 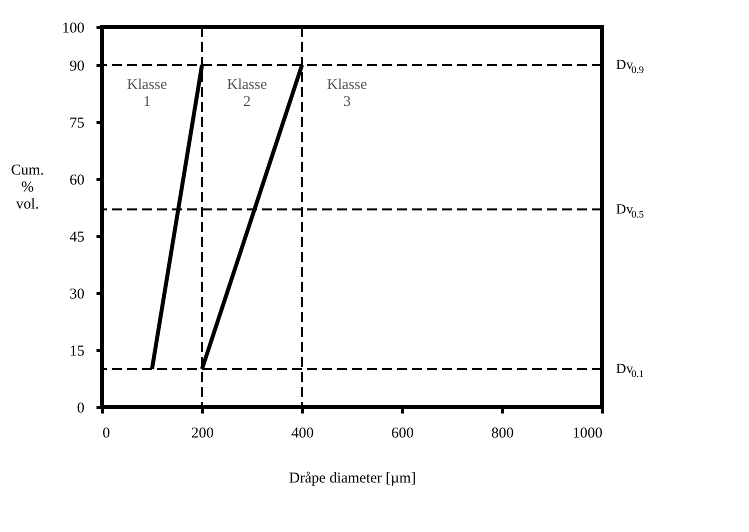 What do you see at coordinates (106, 434) in the screenshot?
I see `x-tick-label: 0` at bounding box center [106, 434].